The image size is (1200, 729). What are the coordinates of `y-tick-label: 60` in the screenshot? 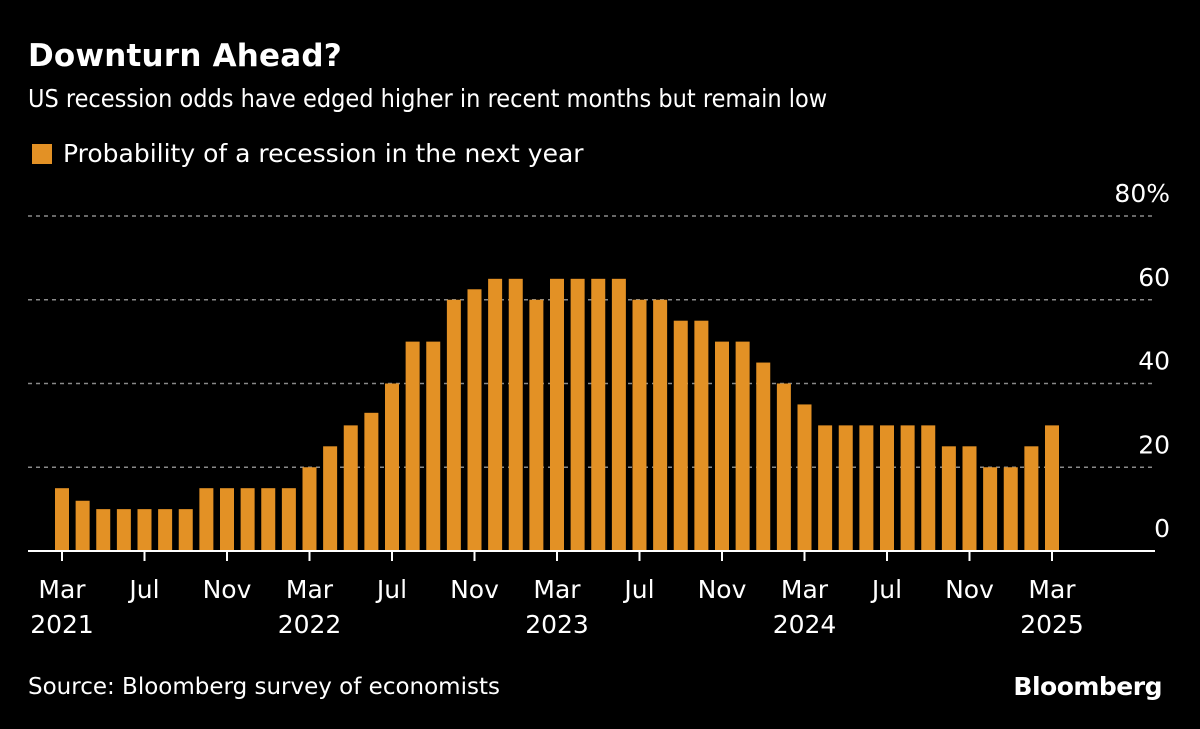 It's located at (1154, 277).